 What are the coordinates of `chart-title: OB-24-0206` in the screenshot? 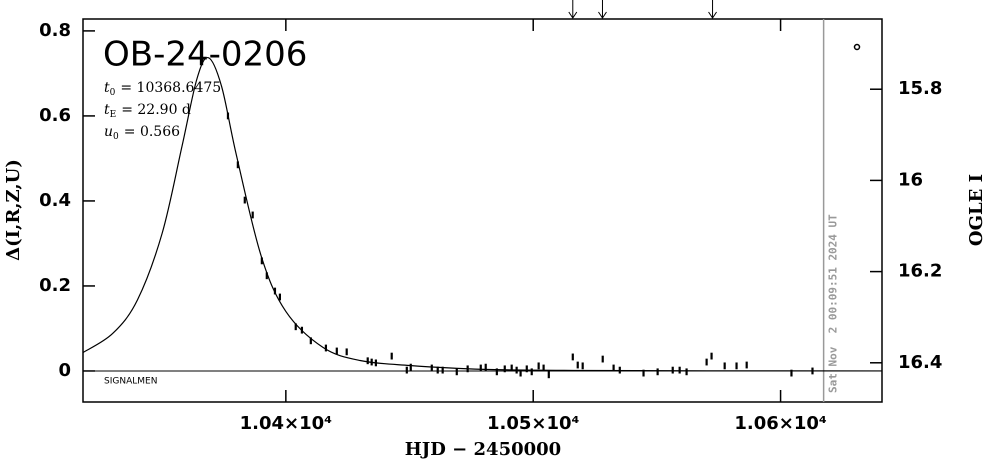 It's located at (205, 55).